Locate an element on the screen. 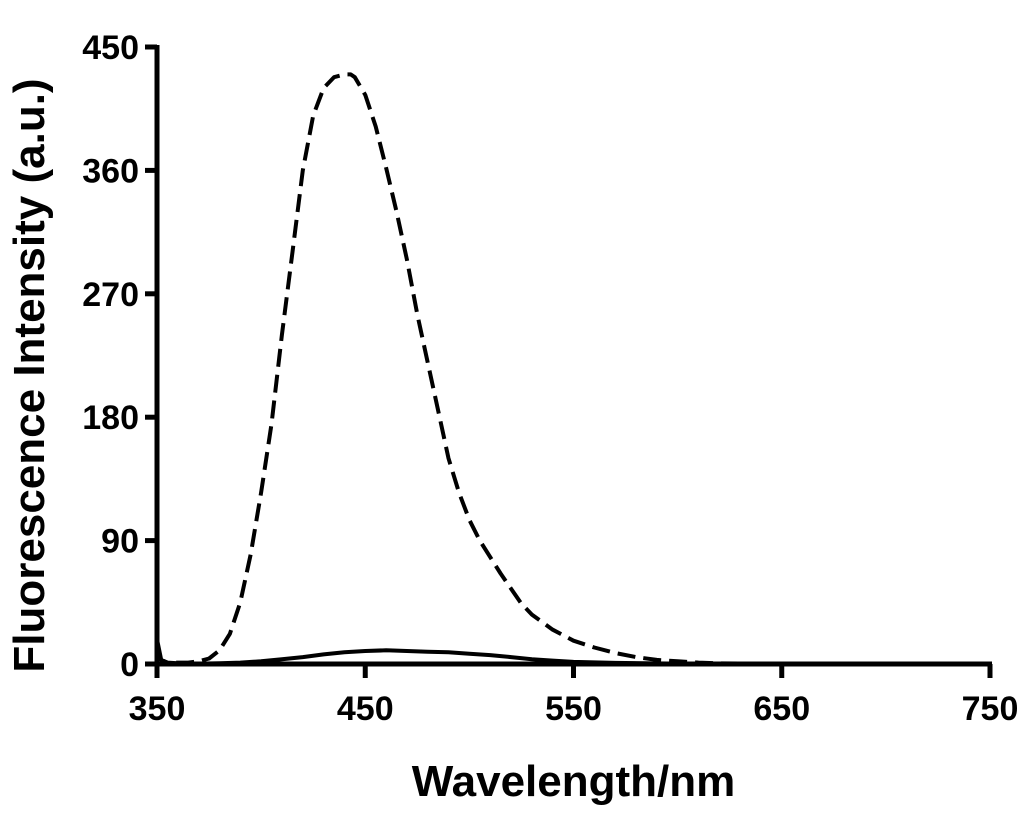 This screenshot has height=813, width=1024. x-tick-label: 450 is located at coordinates (365, 709).